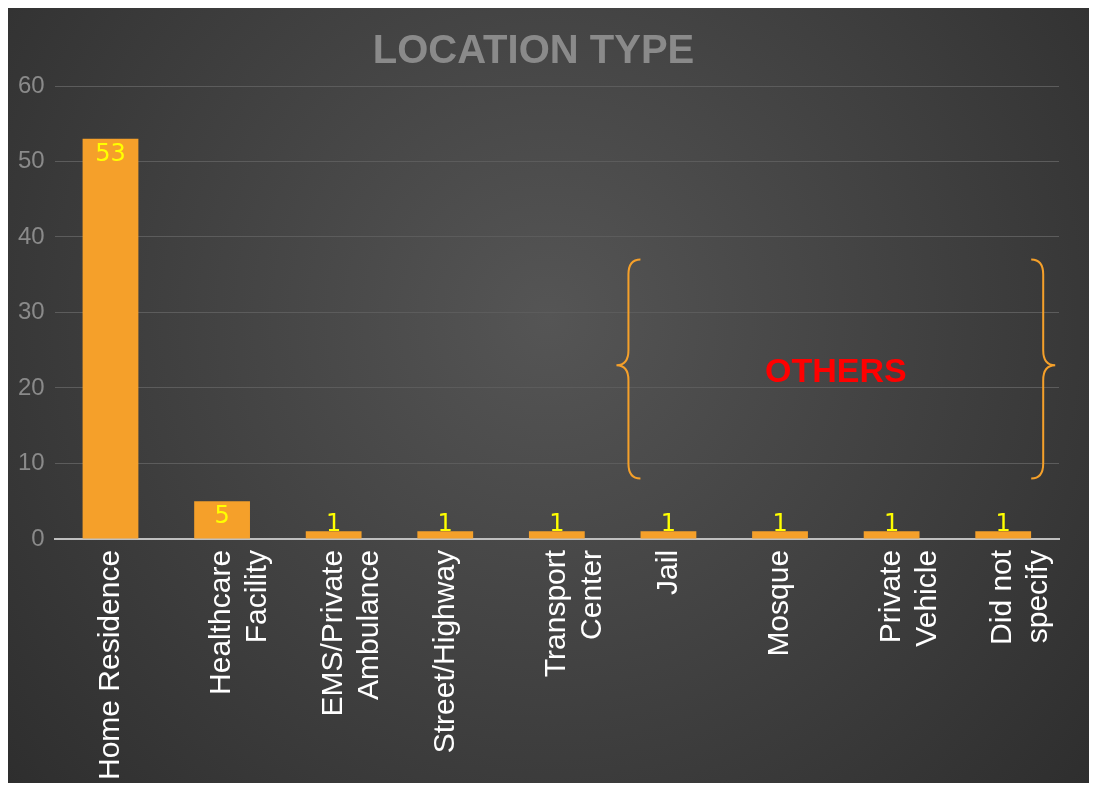  What do you see at coordinates (31, 84) in the screenshot?
I see `y-tick-label: 60` at bounding box center [31, 84].